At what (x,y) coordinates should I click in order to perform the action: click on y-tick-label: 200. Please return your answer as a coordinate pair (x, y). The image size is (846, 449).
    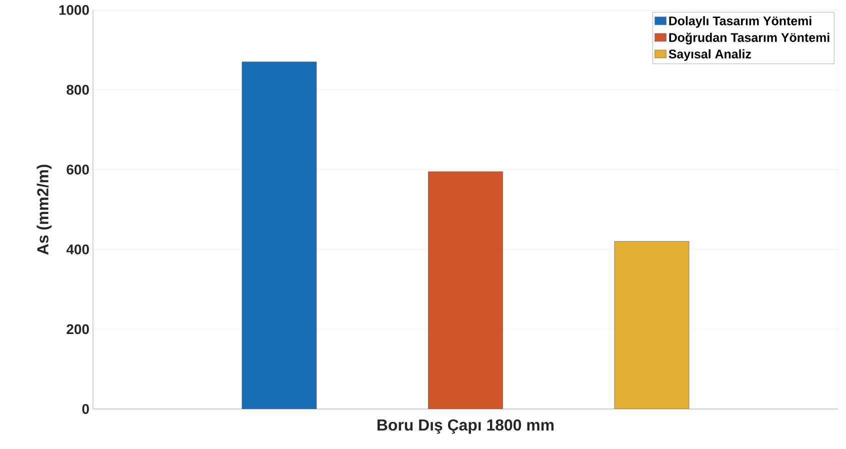
    Looking at the image, I should click on (77, 329).